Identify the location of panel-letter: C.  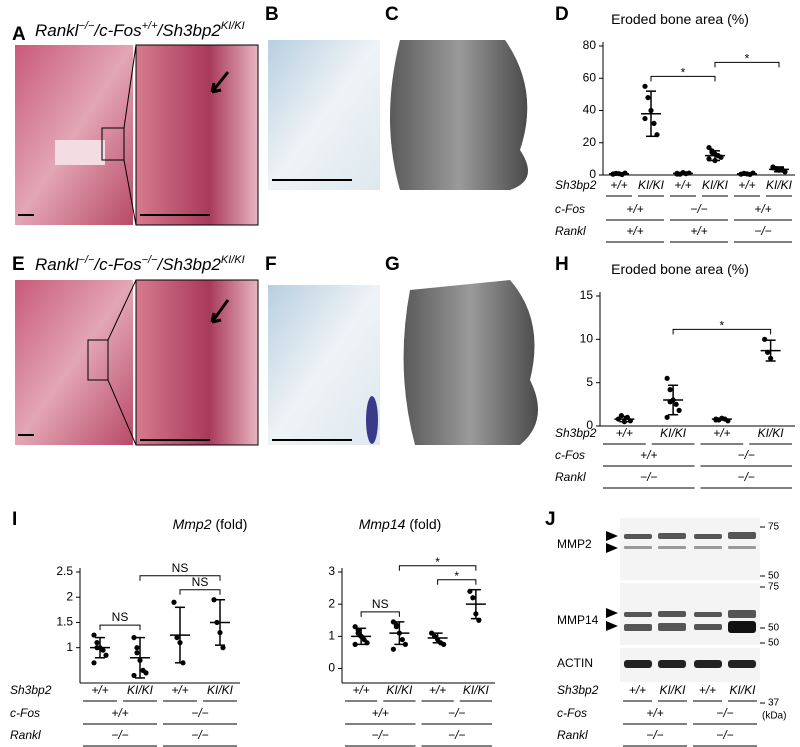
(392, 14).